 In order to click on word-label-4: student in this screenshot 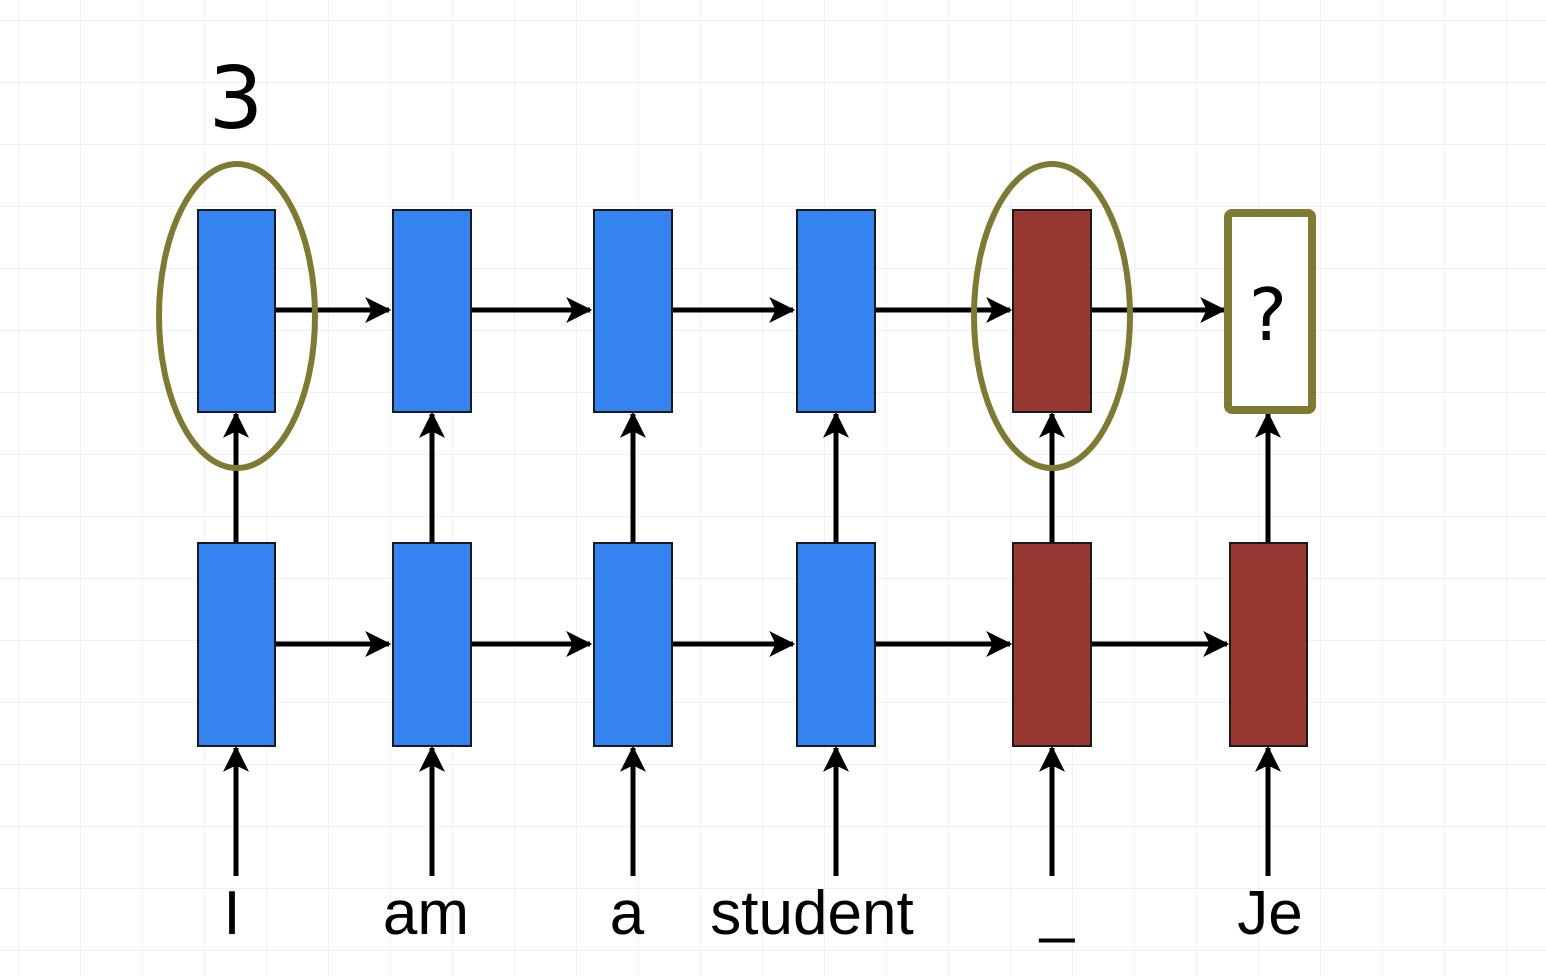, I will do `click(811, 913)`.